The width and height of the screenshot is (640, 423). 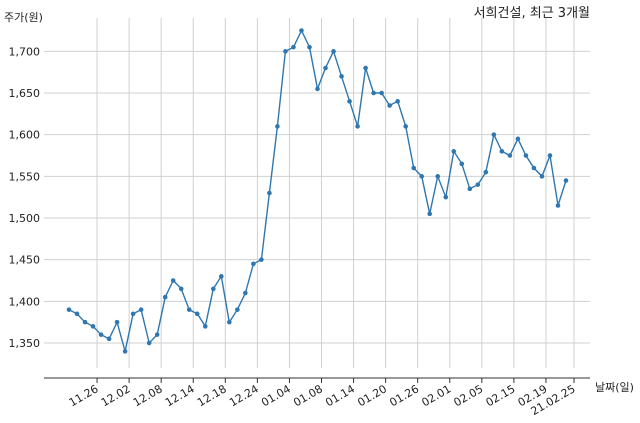 I want to click on y-axis-label: 주가(원), so click(x=23, y=17).